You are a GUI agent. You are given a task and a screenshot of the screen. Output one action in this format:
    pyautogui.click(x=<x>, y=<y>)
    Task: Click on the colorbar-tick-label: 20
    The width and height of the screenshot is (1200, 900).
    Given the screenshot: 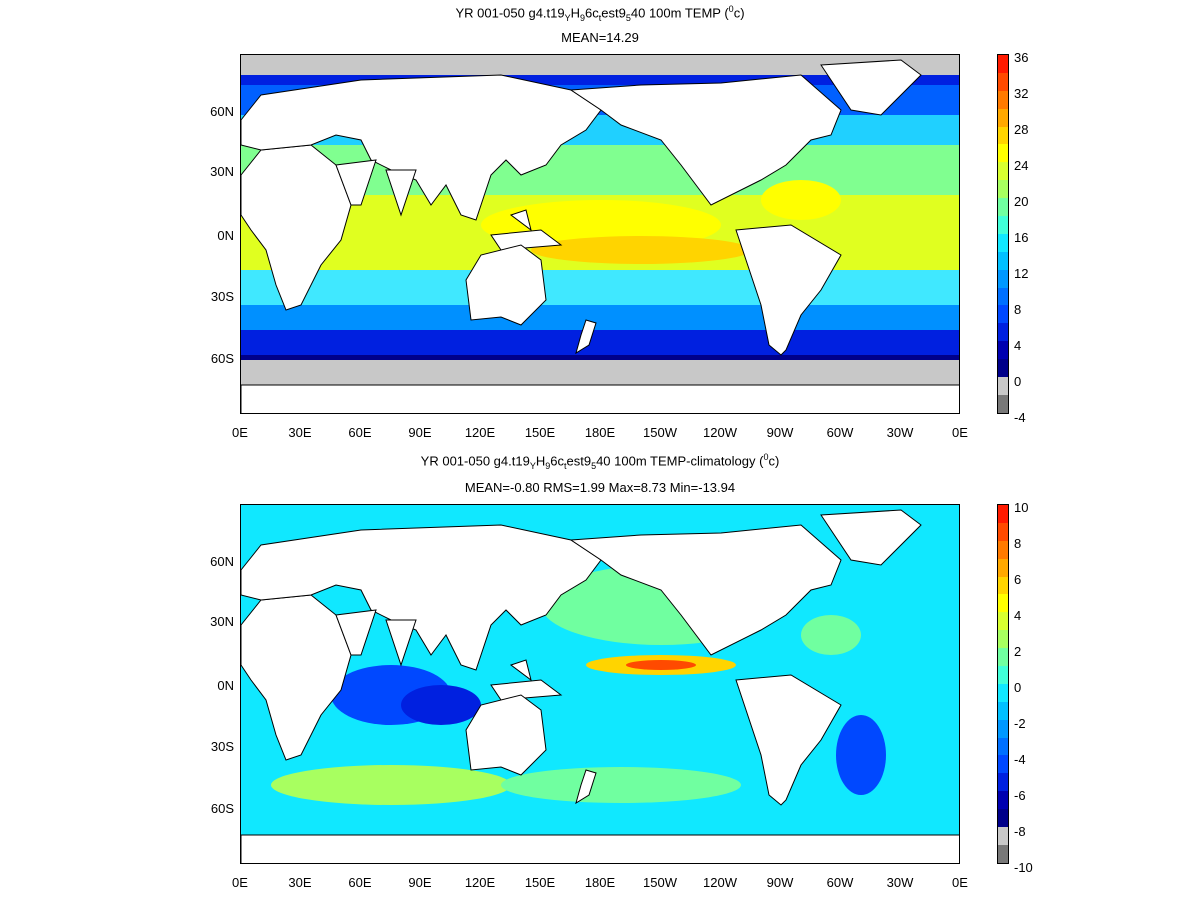 What is the action you would take?
    pyautogui.click(x=1021, y=201)
    